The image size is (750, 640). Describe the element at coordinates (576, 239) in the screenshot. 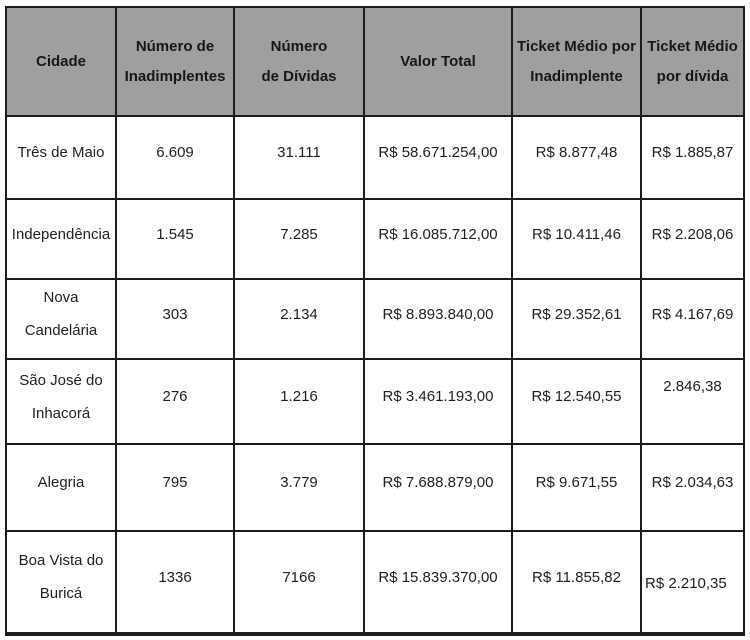

I see `cell-ticket-inadimplente: R$ 10.411,46` at that location.